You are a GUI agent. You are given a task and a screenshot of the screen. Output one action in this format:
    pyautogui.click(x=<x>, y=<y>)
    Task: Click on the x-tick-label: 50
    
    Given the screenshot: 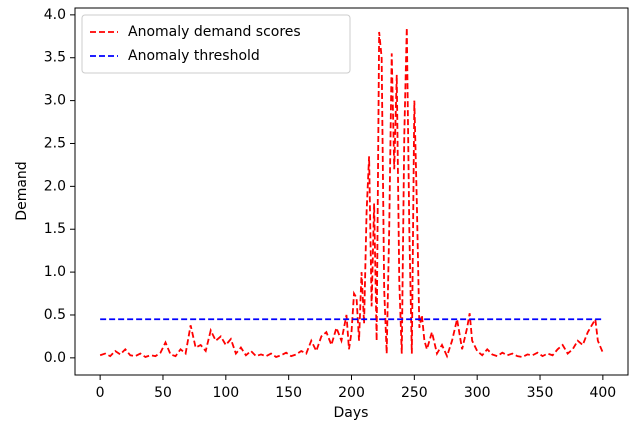 What is the action you would take?
    pyautogui.click(x=163, y=393)
    